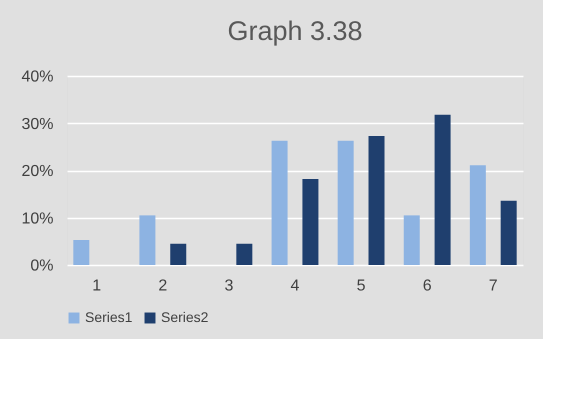 This screenshot has height=416, width=578. Describe the element at coordinates (295, 31) in the screenshot. I see `chart-title: Graph 3.38` at that location.